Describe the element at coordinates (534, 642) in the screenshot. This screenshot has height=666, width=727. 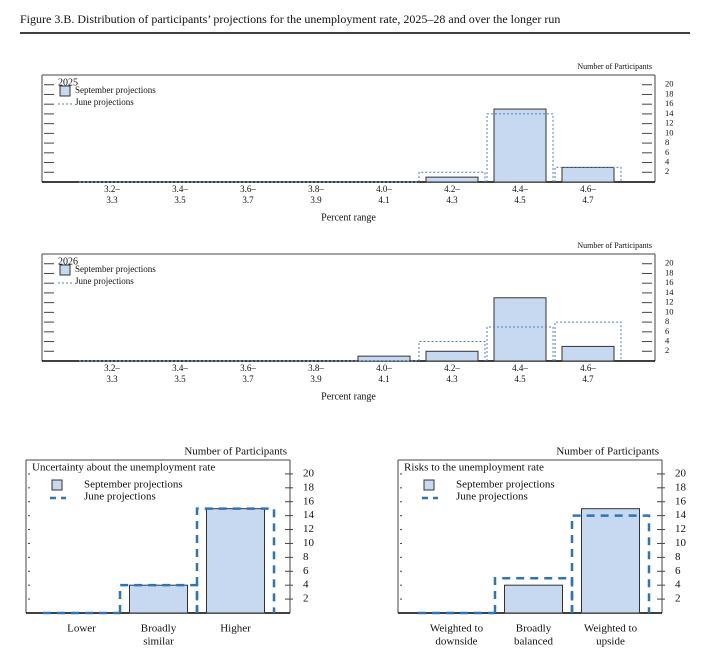
I see `x-tick-label: balanced` at that location.